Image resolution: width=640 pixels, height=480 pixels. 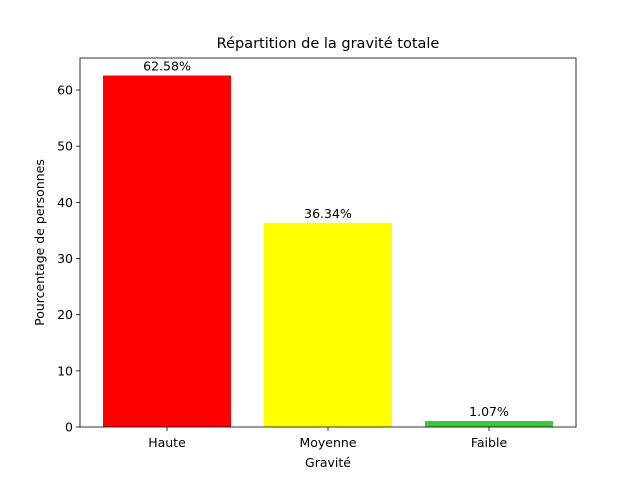 I want to click on chart-title: Répartition de la gravité totale, so click(x=328, y=44).